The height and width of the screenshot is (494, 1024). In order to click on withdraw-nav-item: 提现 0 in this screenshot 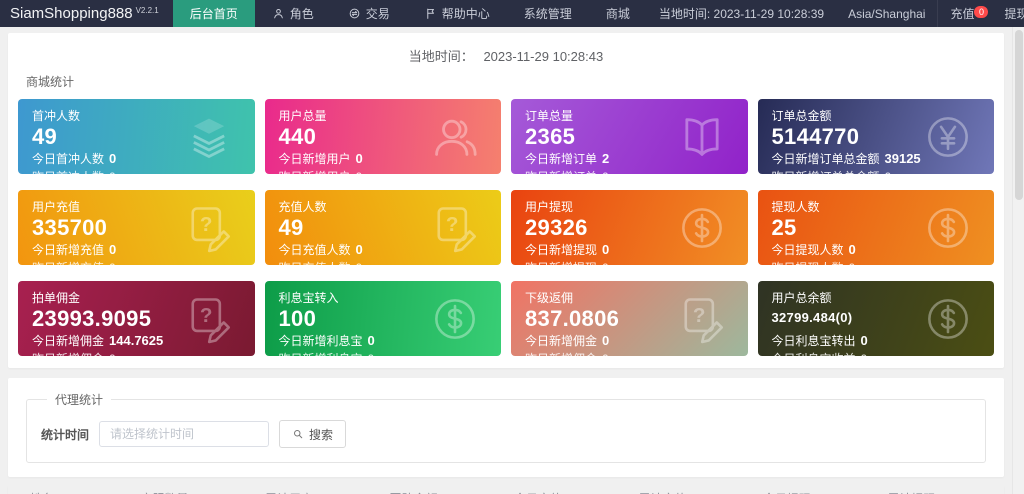, I will do `click(1008, 13)`.